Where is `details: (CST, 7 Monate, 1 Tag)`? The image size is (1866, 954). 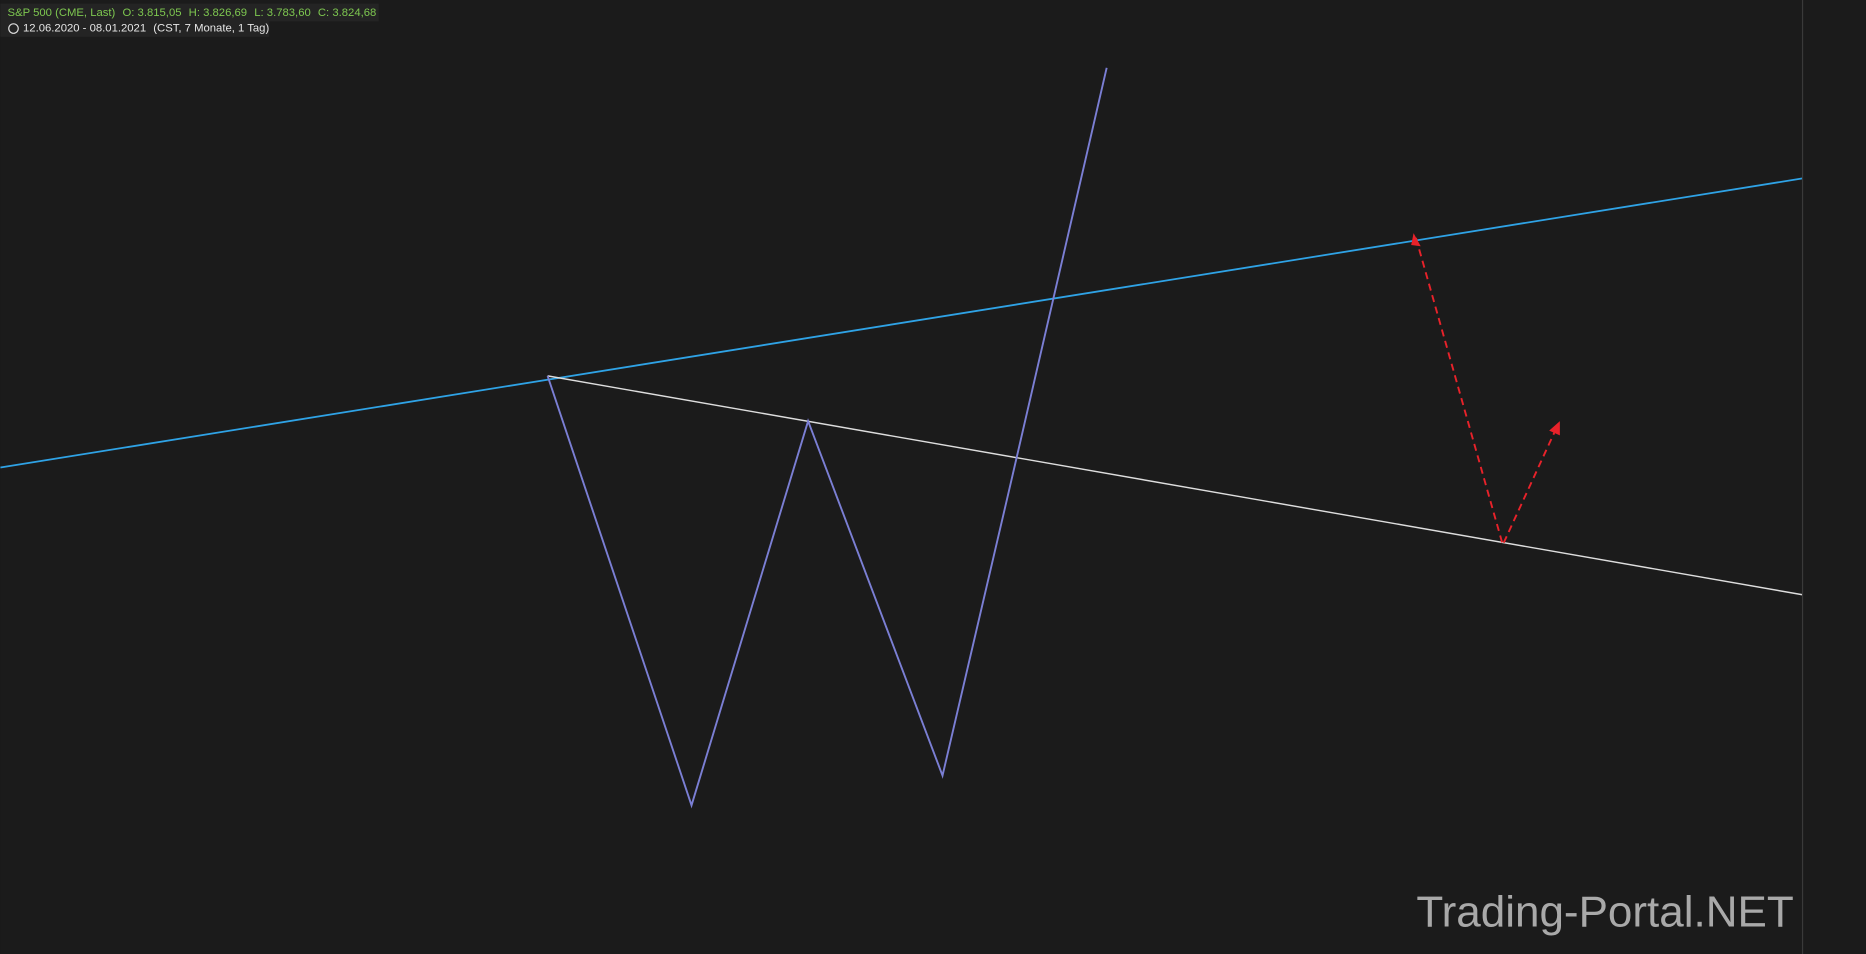
details: (CST, 7 Monate, 1 Tag) is located at coordinates (211, 29).